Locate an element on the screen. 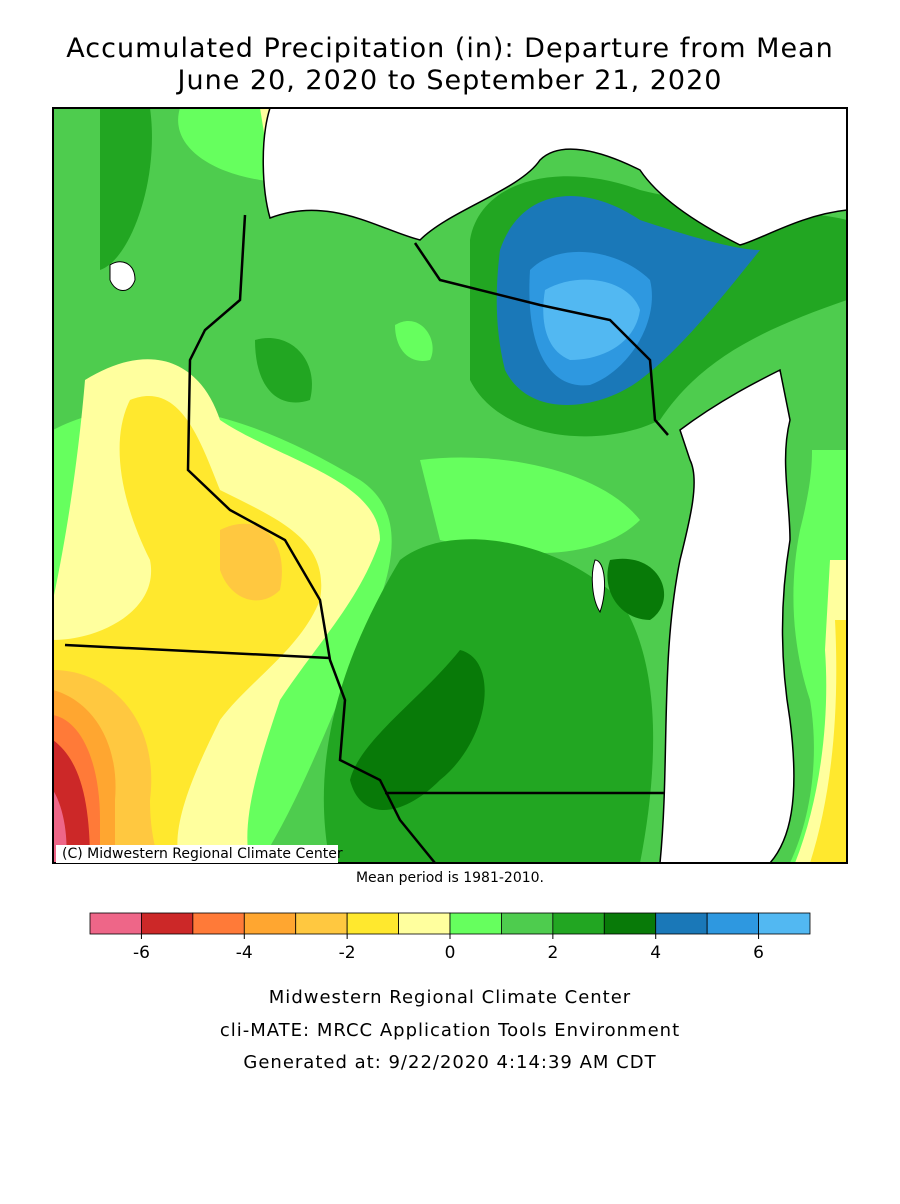 Image resolution: width=900 pixels, height=1204 pixels. tick-label: -2 is located at coordinates (347, 953).